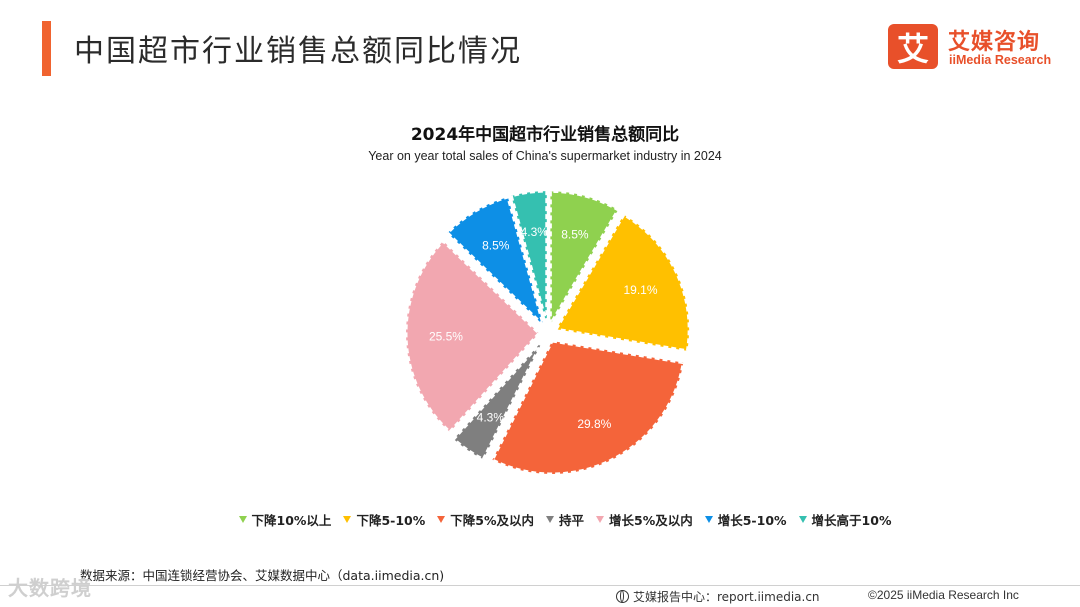  I want to click on legend-item: 下降10%以上, so click(285, 519).